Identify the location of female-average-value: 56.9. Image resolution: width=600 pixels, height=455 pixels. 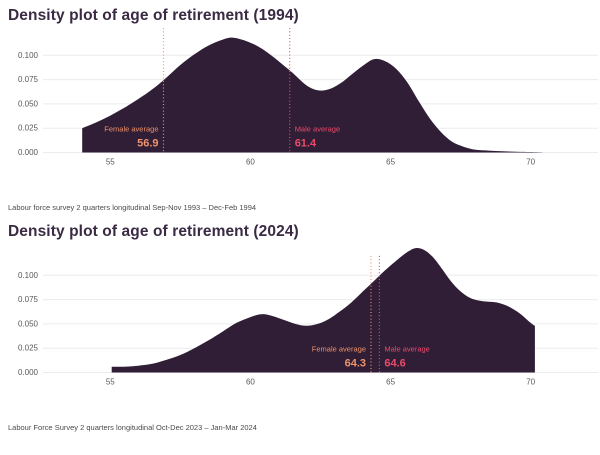
(147, 144).